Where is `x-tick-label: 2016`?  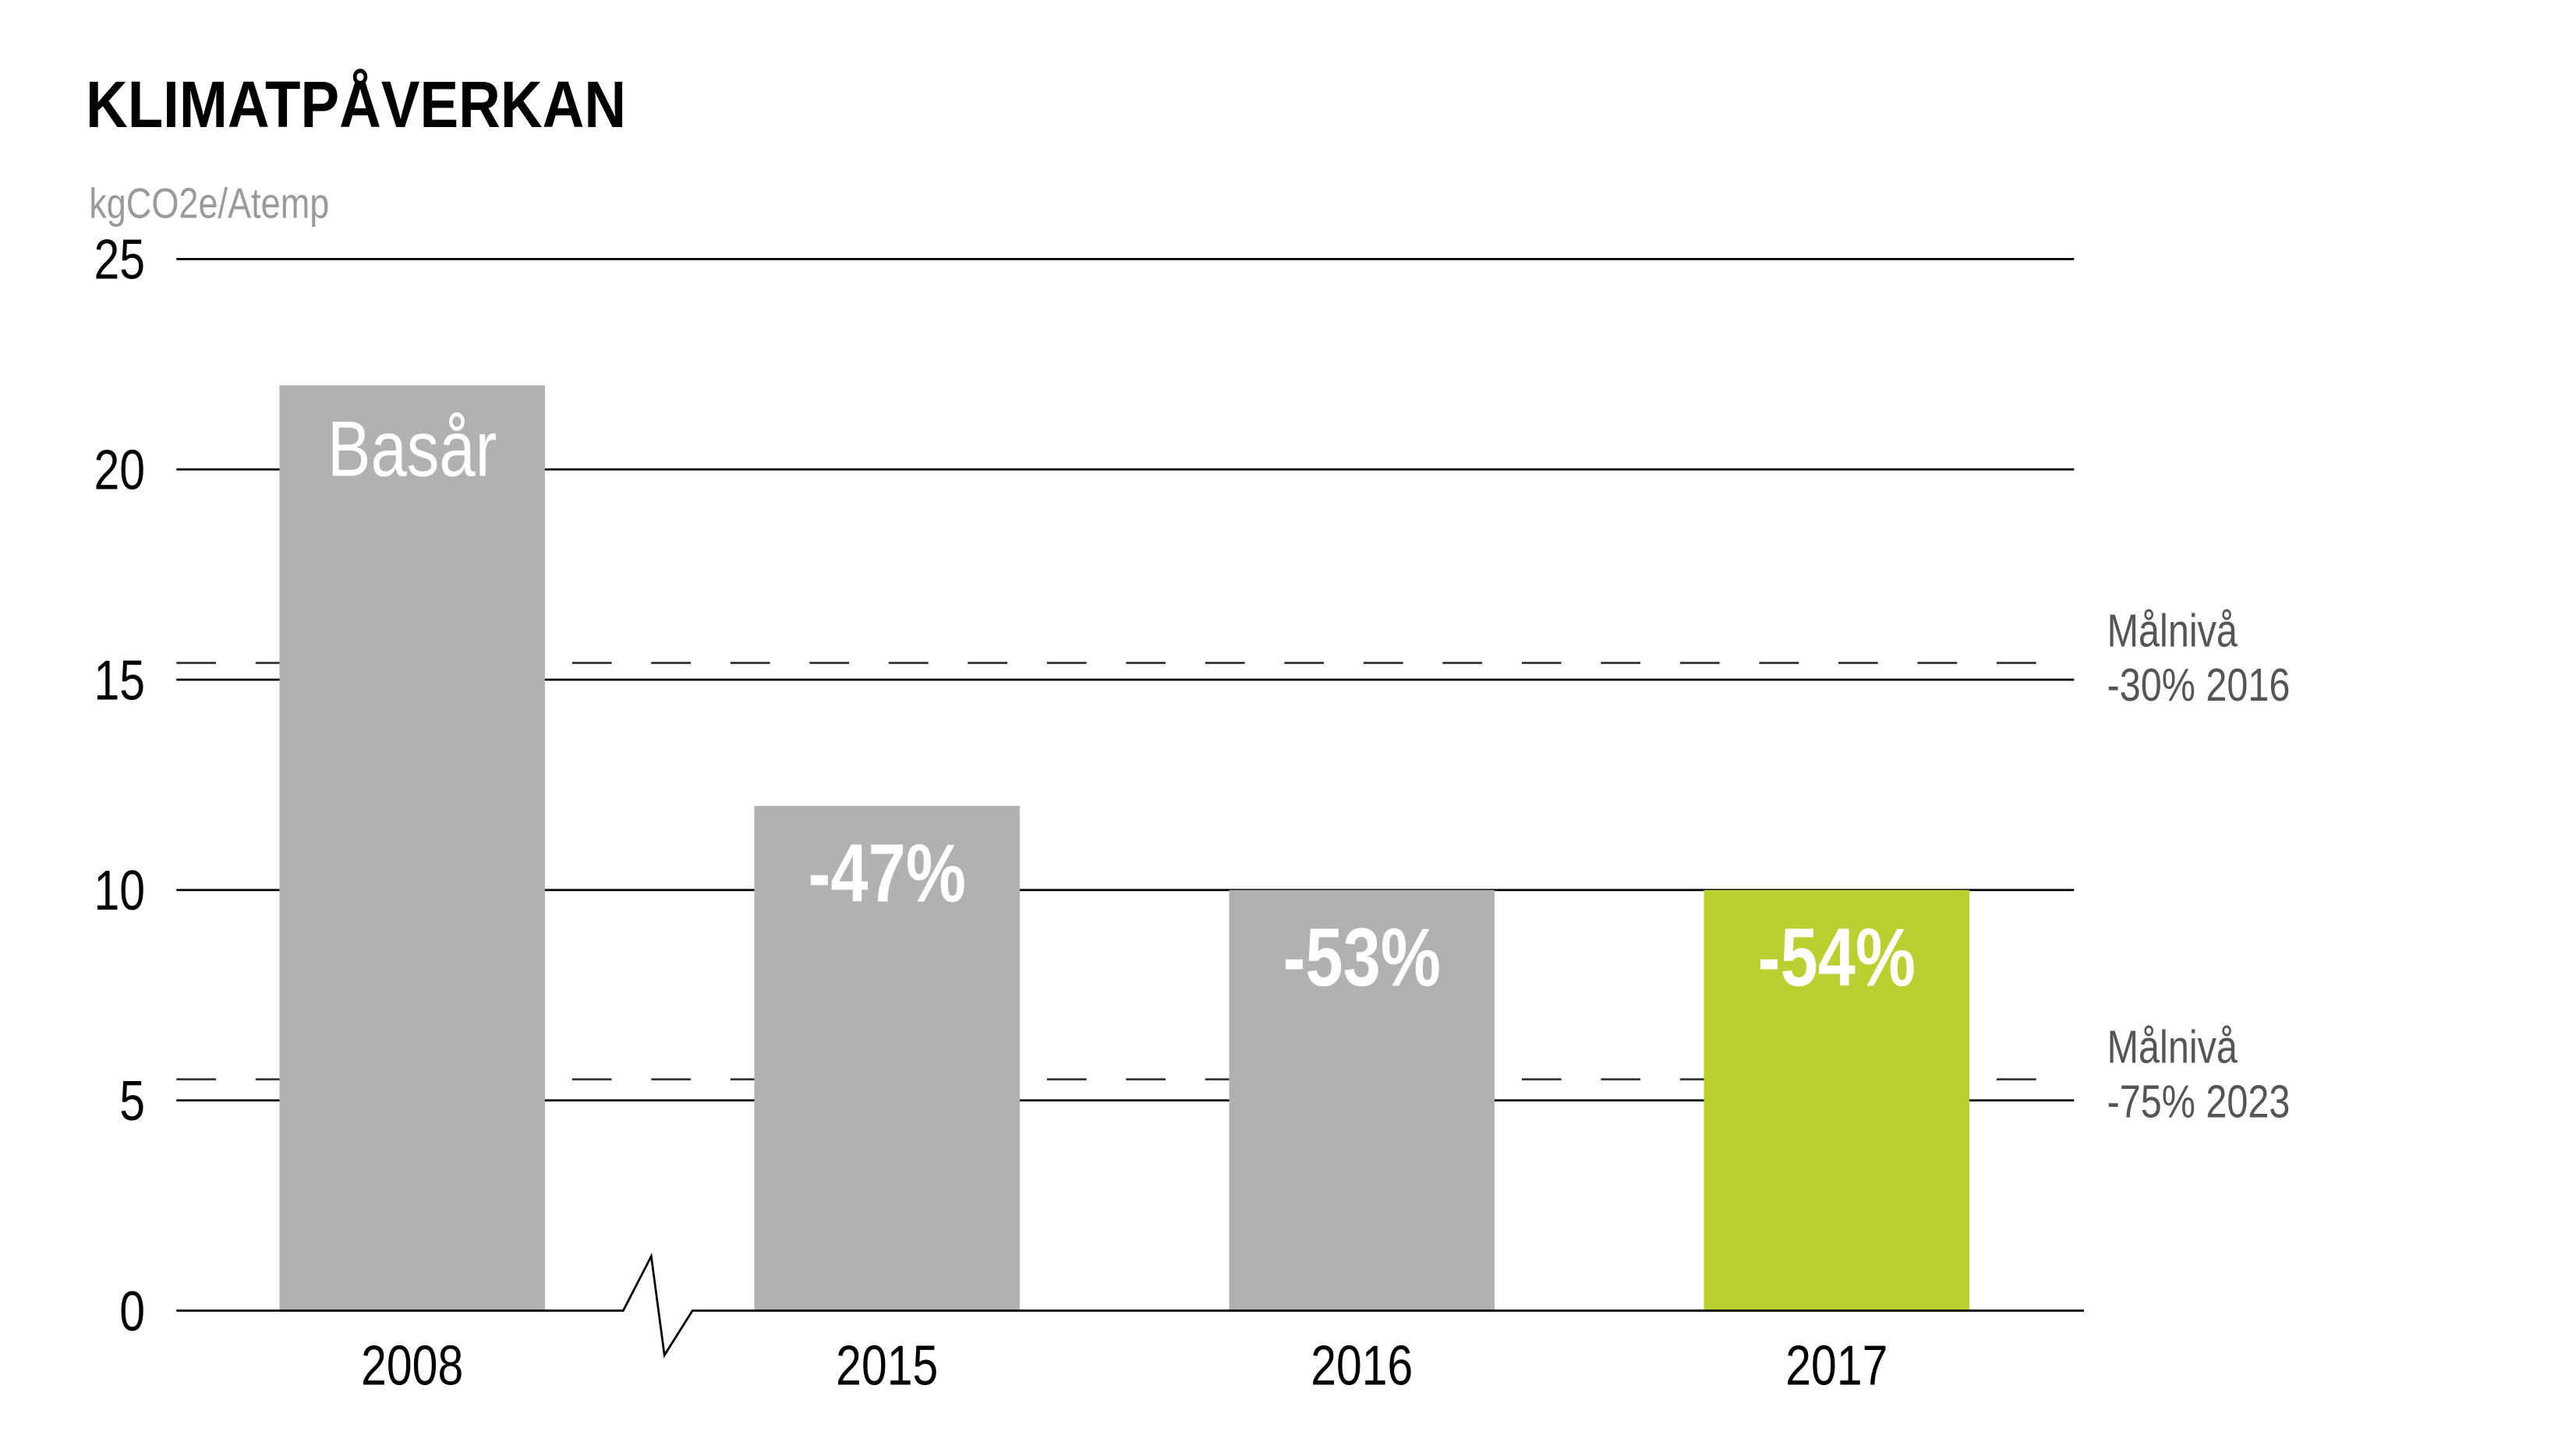
x-tick-label: 2016 is located at coordinates (1362, 1366).